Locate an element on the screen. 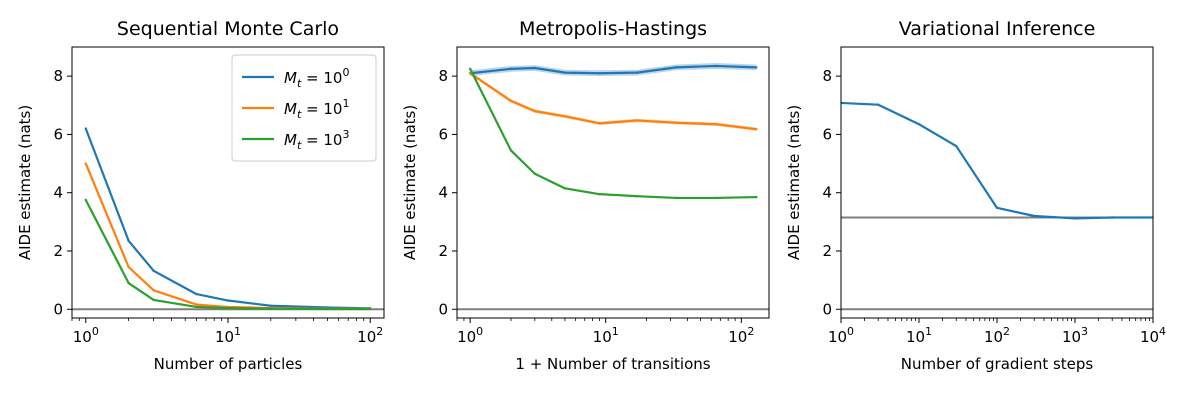  x-axis-label: Number of particles is located at coordinates (228, 364).